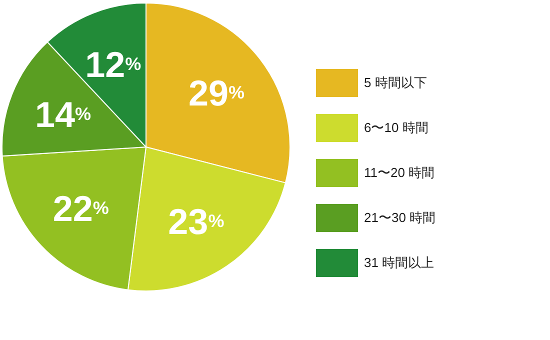 The height and width of the screenshot is (340, 550). I want to click on legend-label: 21〜30 時間, so click(400, 217).